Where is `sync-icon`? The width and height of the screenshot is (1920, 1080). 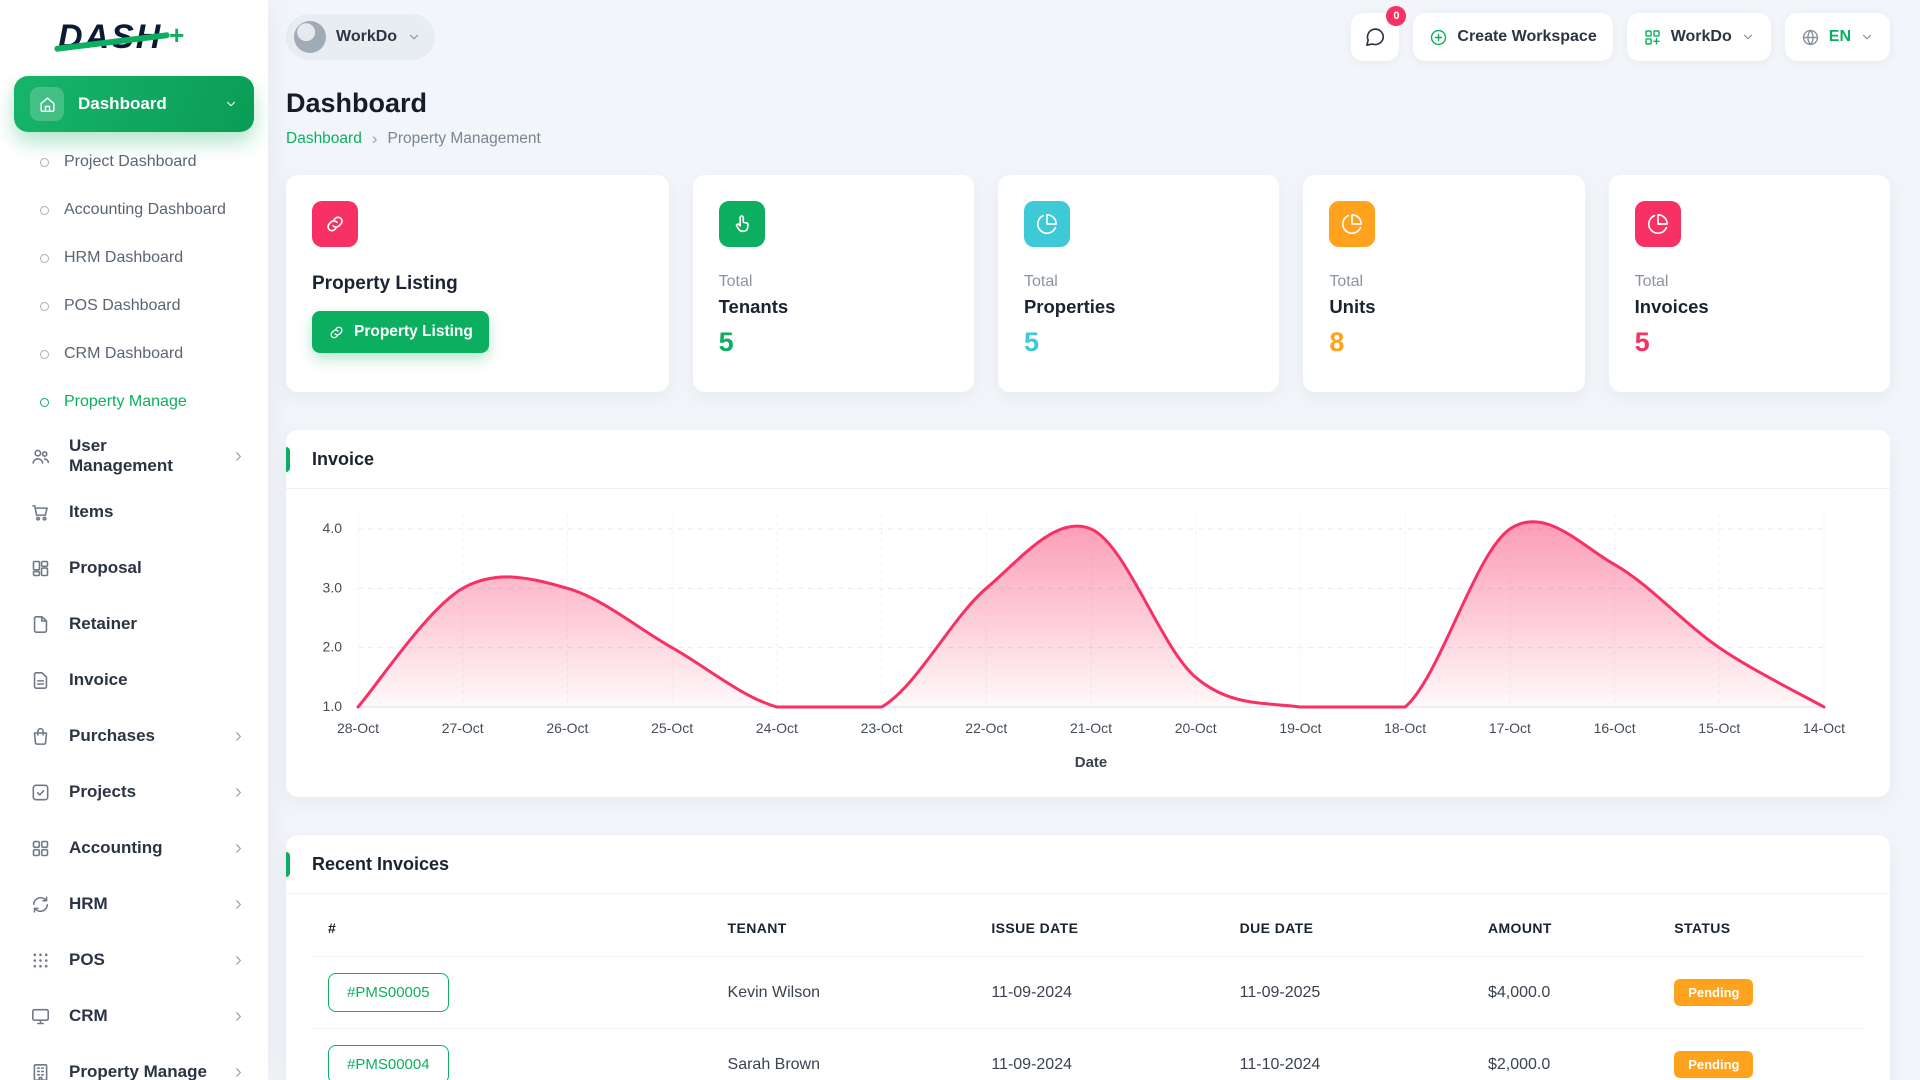 sync-icon is located at coordinates (40, 904).